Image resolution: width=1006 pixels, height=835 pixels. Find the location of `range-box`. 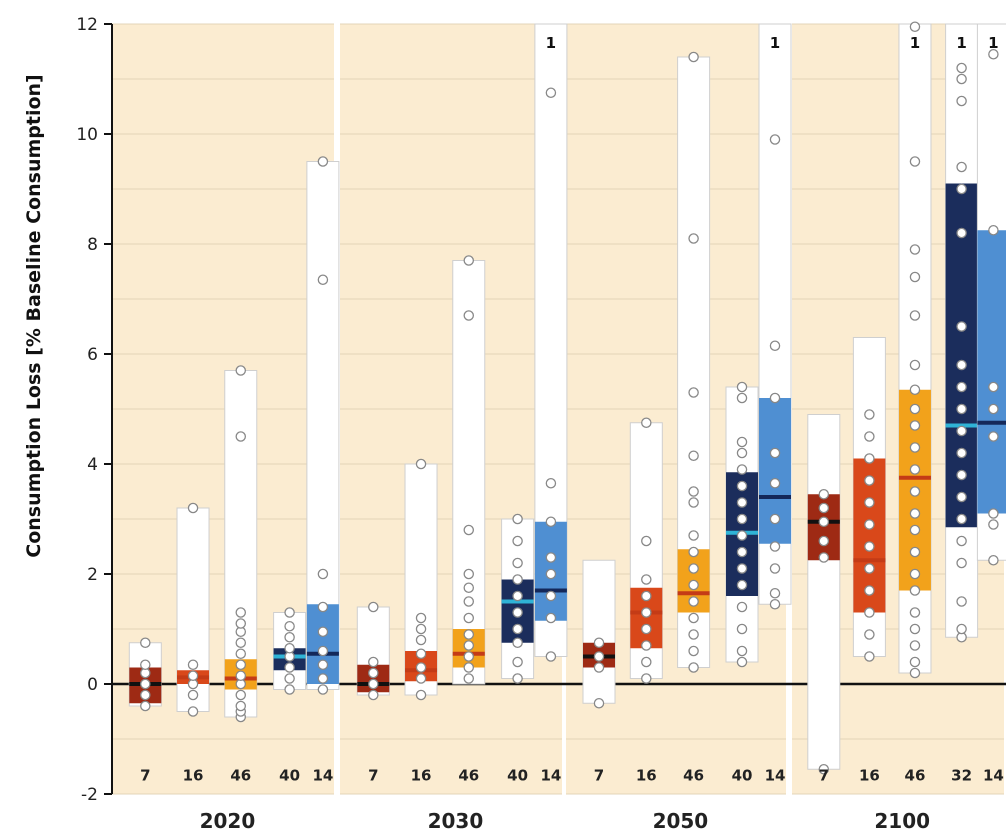

range-box is located at coordinates (599, 631).